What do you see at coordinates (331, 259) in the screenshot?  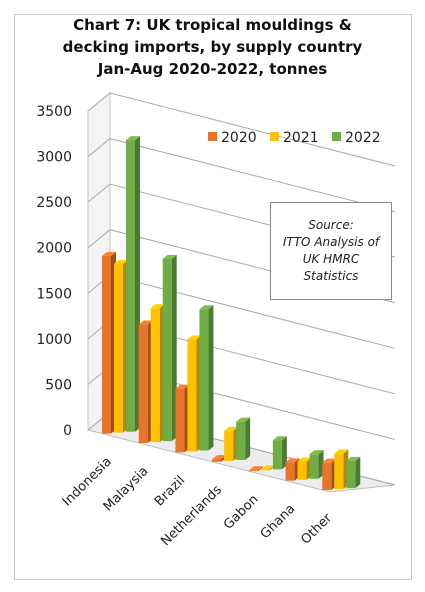 I see `source-line-3: UK HMRC` at bounding box center [331, 259].